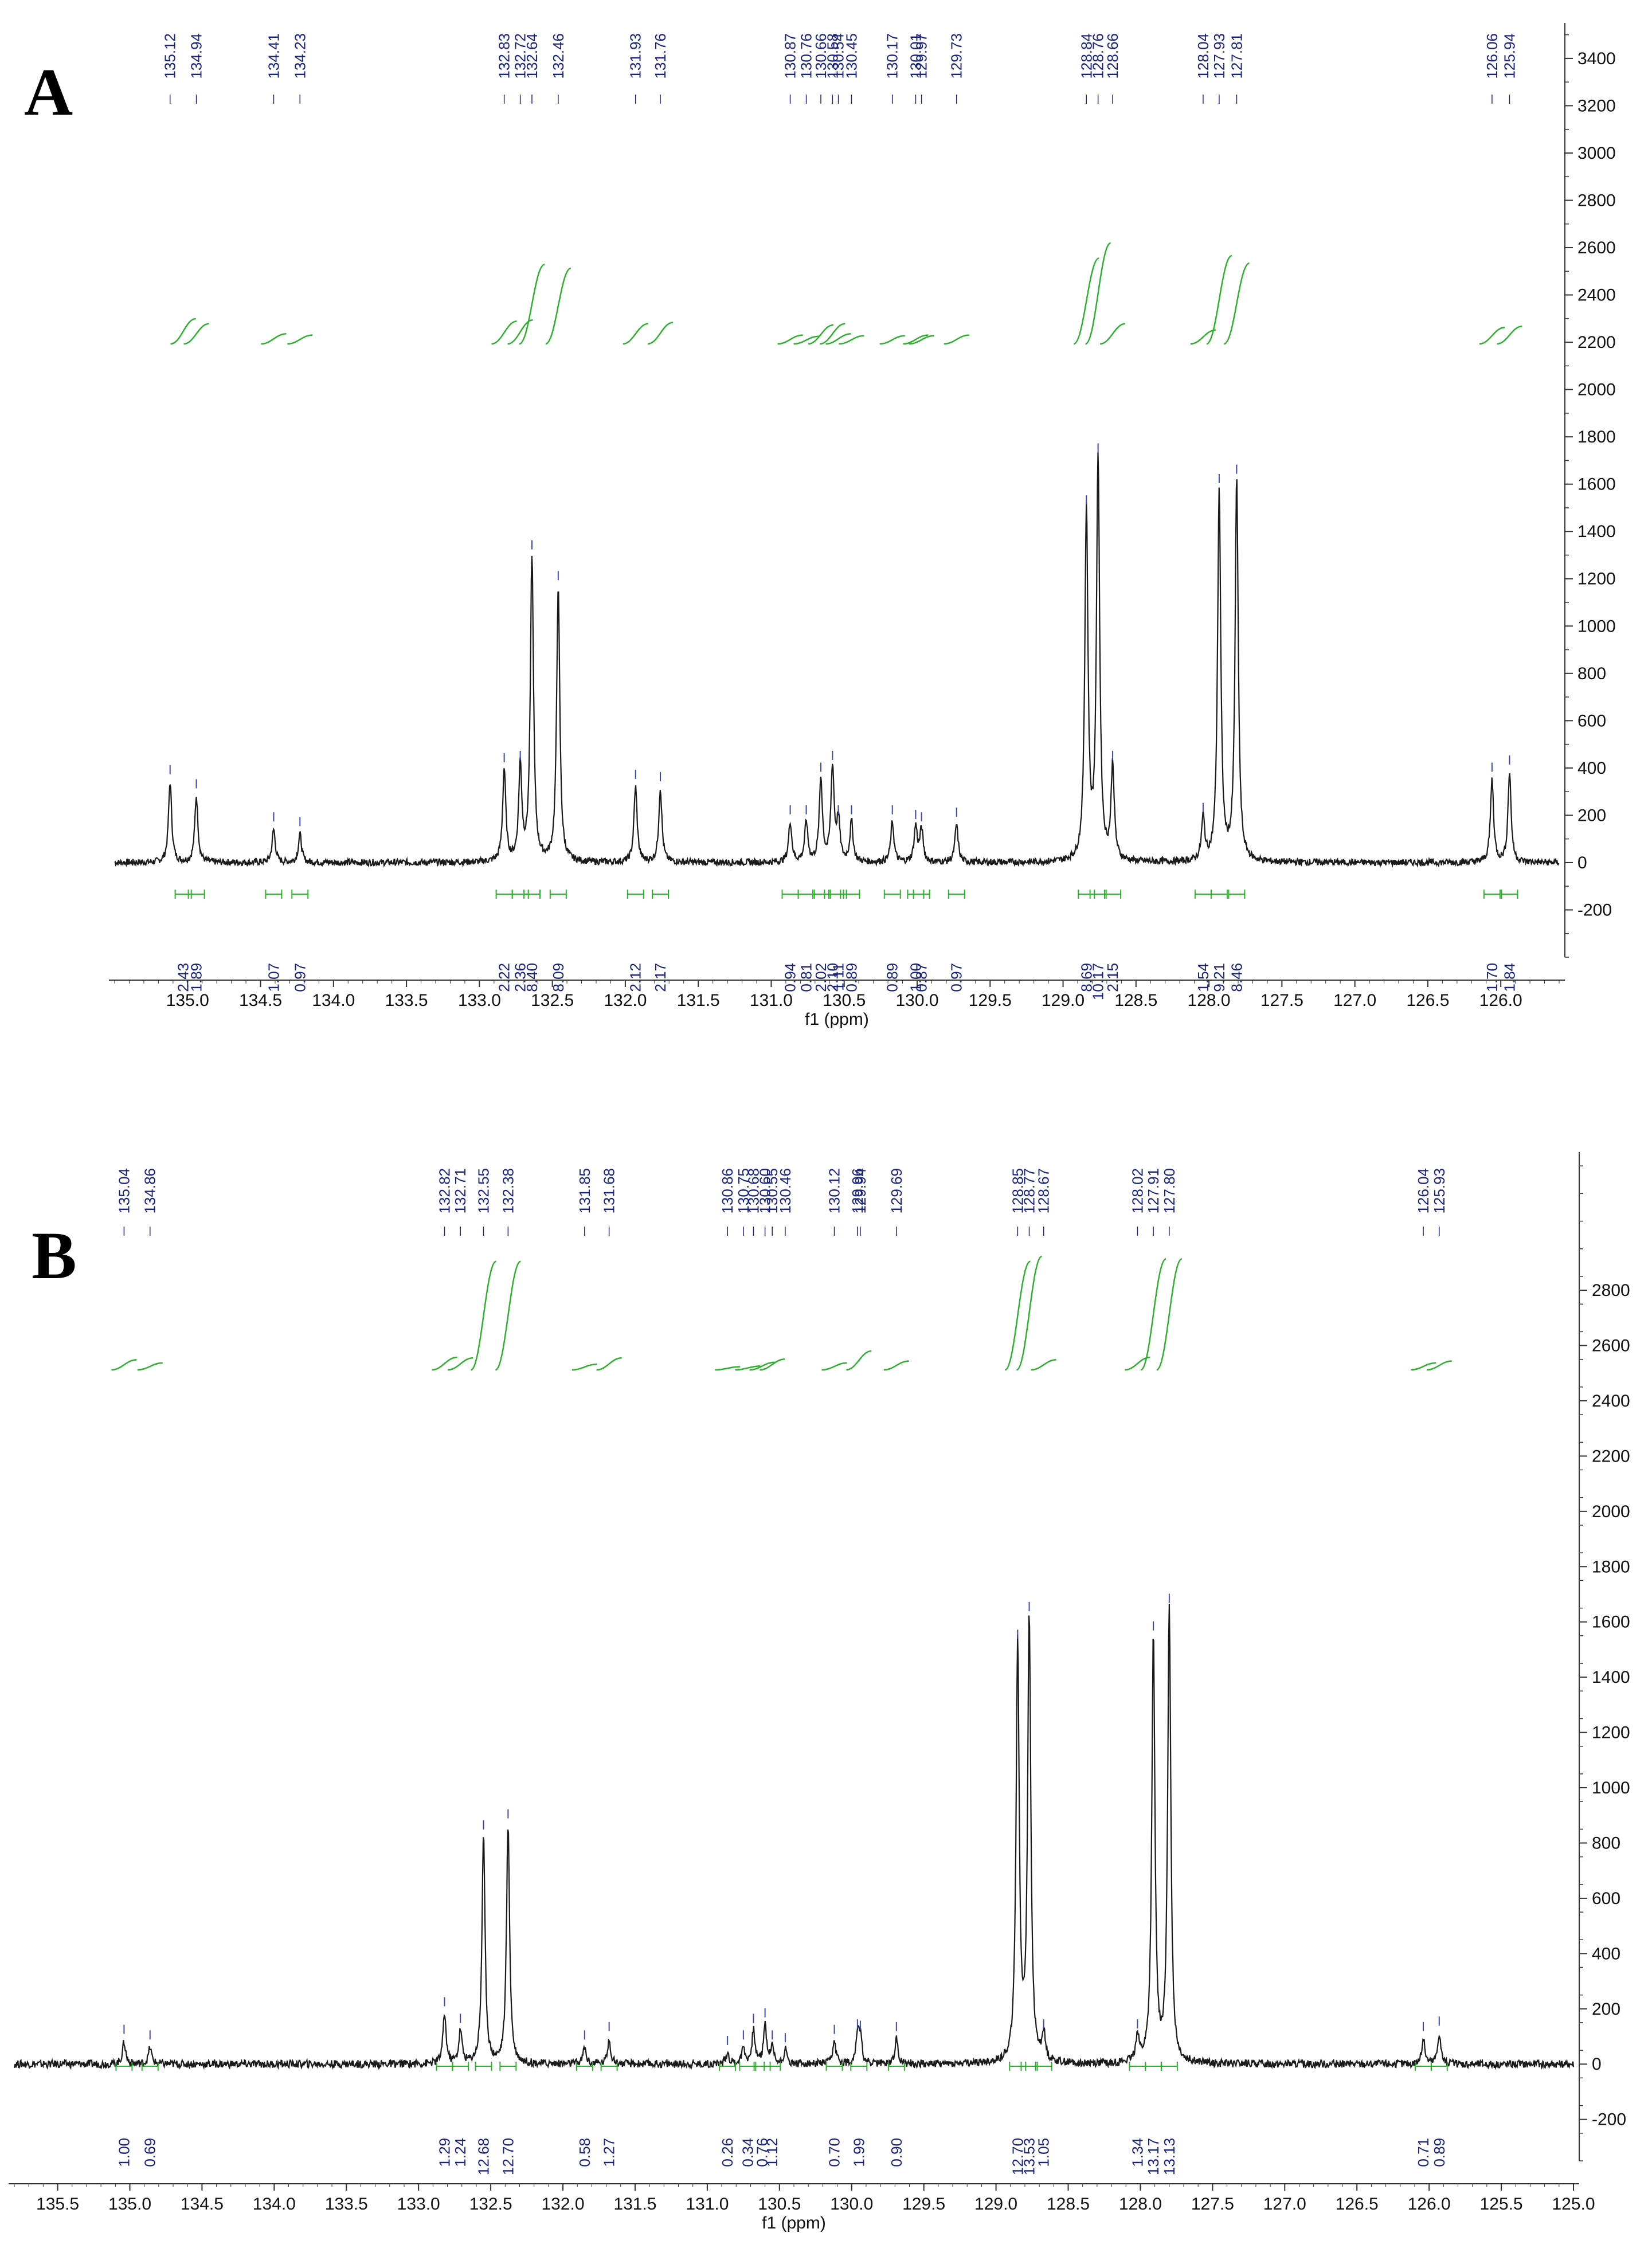 The width and height of the screenshot is (1652, 2260). Describe the element at coordinates (1439, 2152) in the screenshot. I see `integral-value: 0.89` at that location.